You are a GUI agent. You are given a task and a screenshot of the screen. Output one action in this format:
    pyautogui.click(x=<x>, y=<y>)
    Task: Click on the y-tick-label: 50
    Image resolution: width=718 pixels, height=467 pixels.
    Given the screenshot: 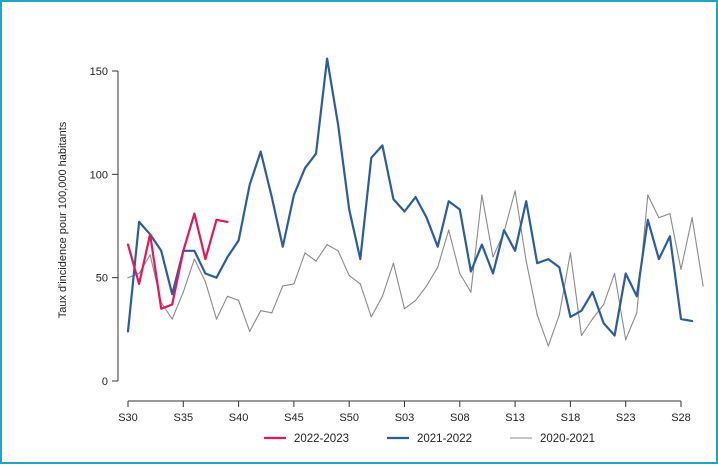 What is the action you would take?
    pyautogui.click(x=102, y=279)
    